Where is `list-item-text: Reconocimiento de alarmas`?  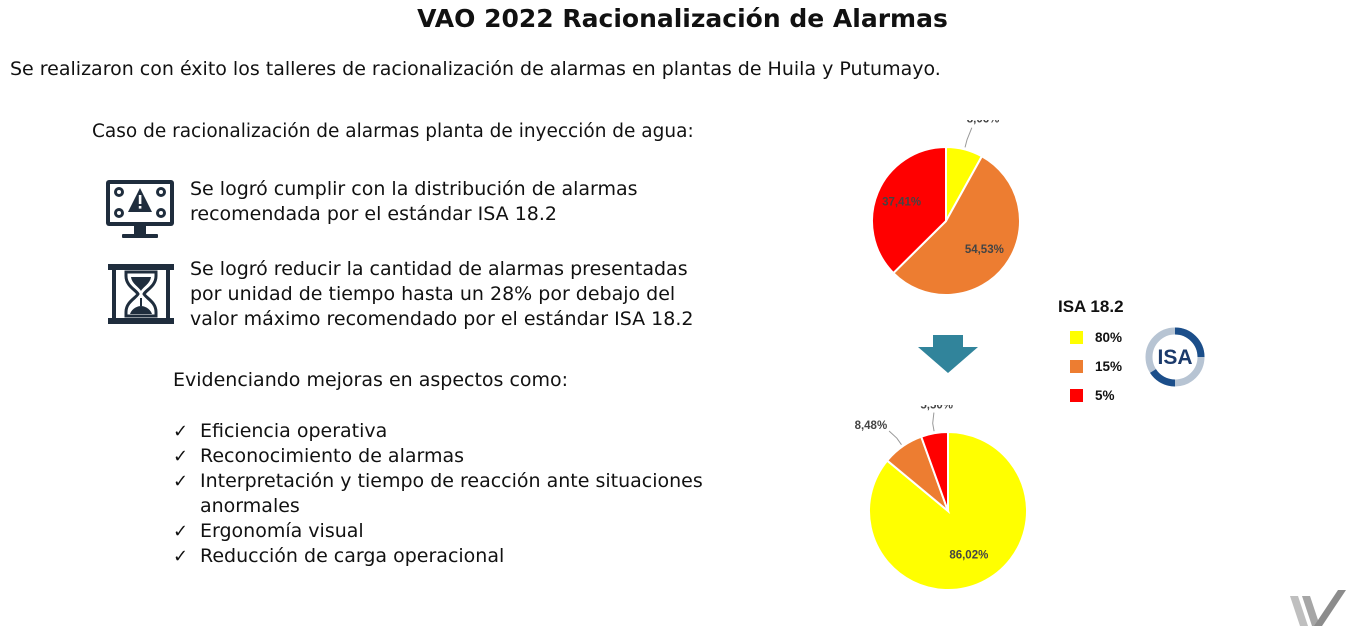 list-item-text: Reconocimiento de alarmas is located at coordinates (332, 456).